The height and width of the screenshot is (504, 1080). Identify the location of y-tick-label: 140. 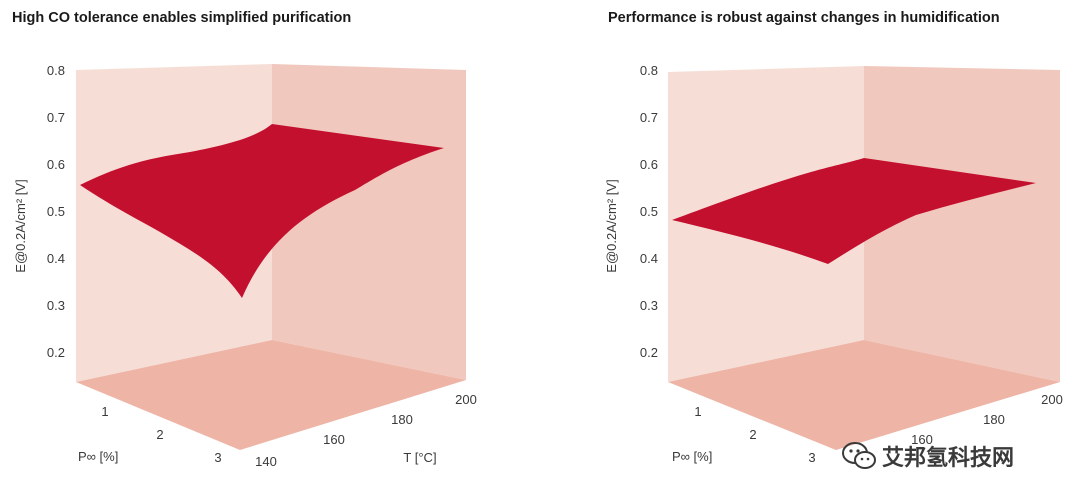
(266, 461).